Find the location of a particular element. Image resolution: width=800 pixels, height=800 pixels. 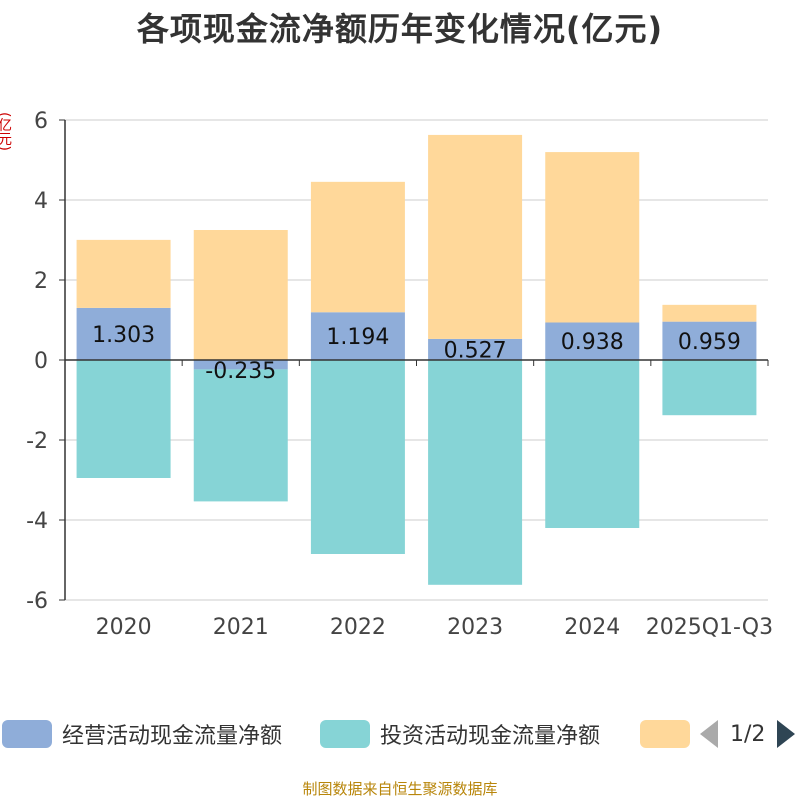

data-label-operating: 0.938 is located at coordinates (592, 342).